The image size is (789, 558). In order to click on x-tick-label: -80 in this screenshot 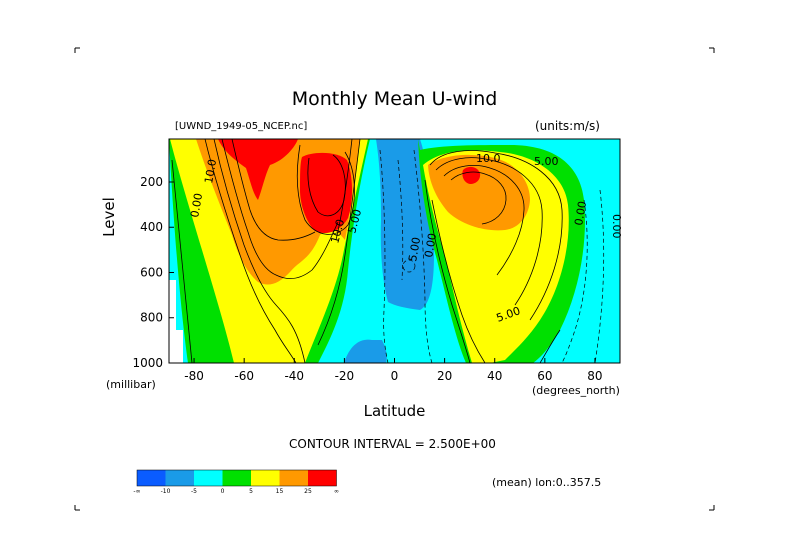, I will do `click(194, 376)`.